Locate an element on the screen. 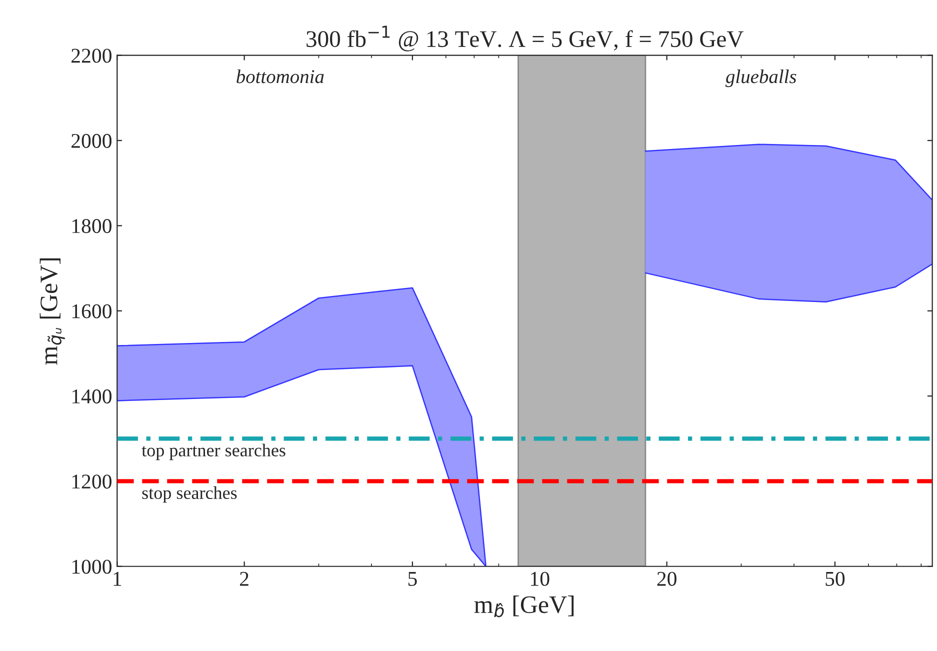 This screenshot has width=937, height=651. x-tick-label: 5 is located at coordinates (412, 579).